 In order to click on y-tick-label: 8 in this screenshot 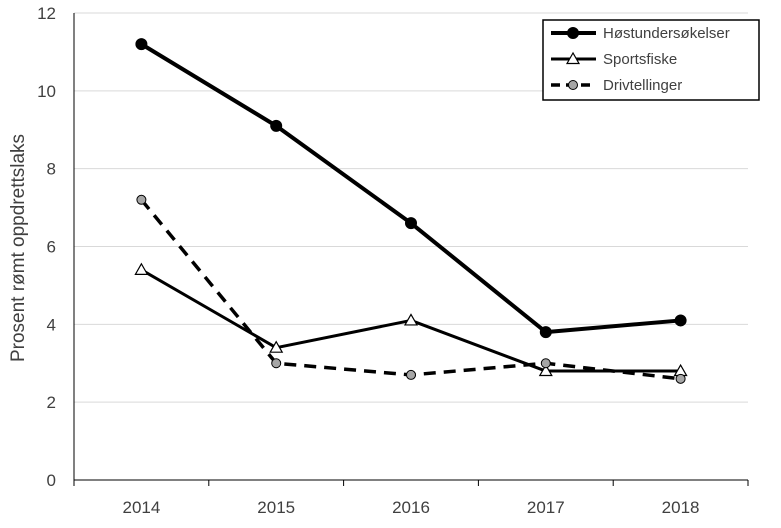, I will do `click(51, 169)`.